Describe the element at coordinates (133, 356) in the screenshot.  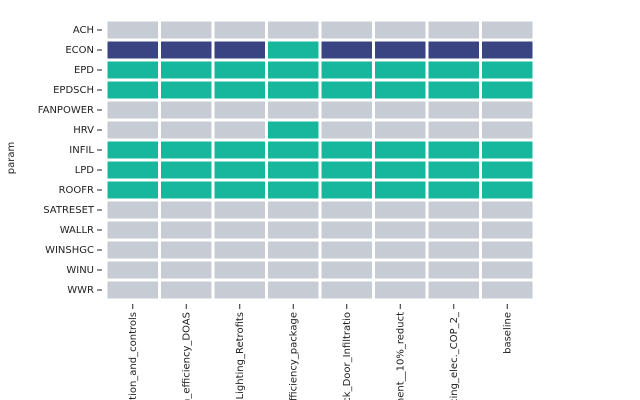
I see `x-tick-label: ation_and_controls` at that location.